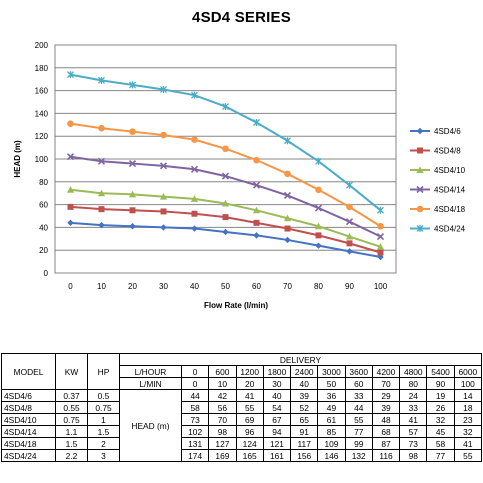 Image resolution: width=483 pixels, height=483 pixels. I want to click on lmin-value: 90, so click(440, 383).